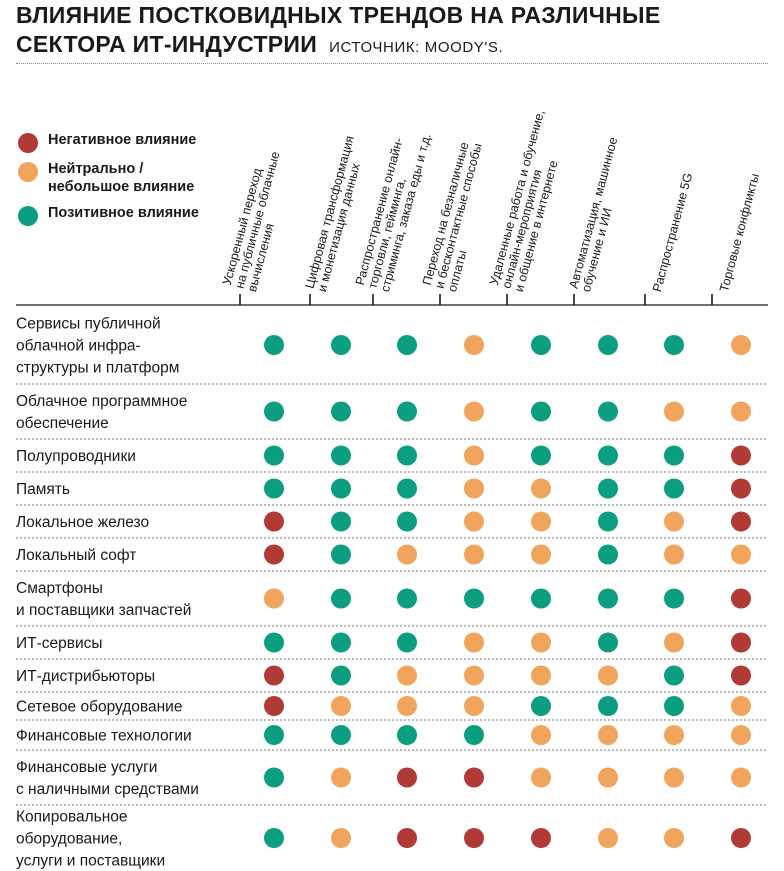 The width and height of the screenshot is (784, 871). What do you see at coordinates (383, 412) in the screenshot?
I see `table-row: Облачное программное обеспечение` at bounding box center [383, 412].